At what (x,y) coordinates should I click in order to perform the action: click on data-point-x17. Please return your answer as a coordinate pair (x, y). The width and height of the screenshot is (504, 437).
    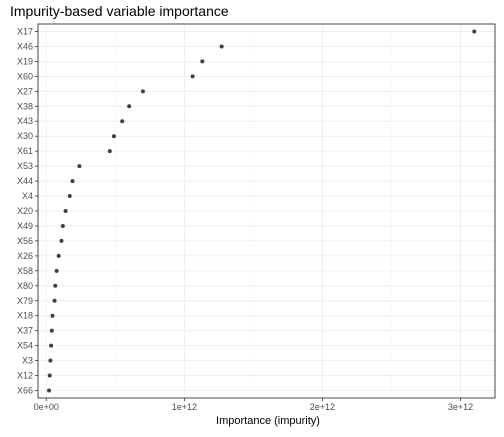
    Looking at the image, I should click on (474, 31).